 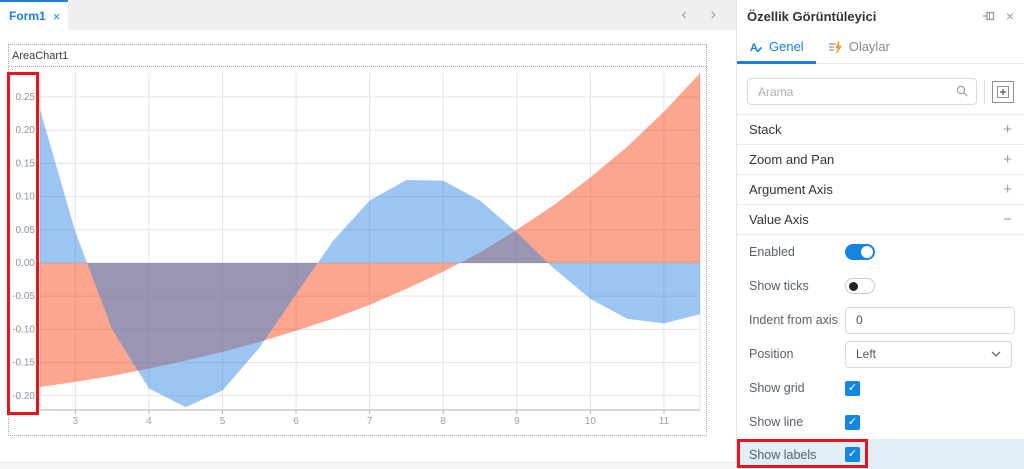 I want to click on show-line-checkbox: ✓, so click(x=852, y=422).